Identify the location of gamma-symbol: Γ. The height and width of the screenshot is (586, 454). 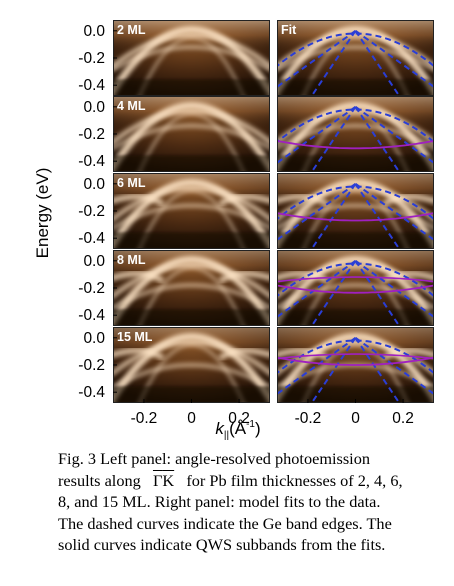
(157, 480).